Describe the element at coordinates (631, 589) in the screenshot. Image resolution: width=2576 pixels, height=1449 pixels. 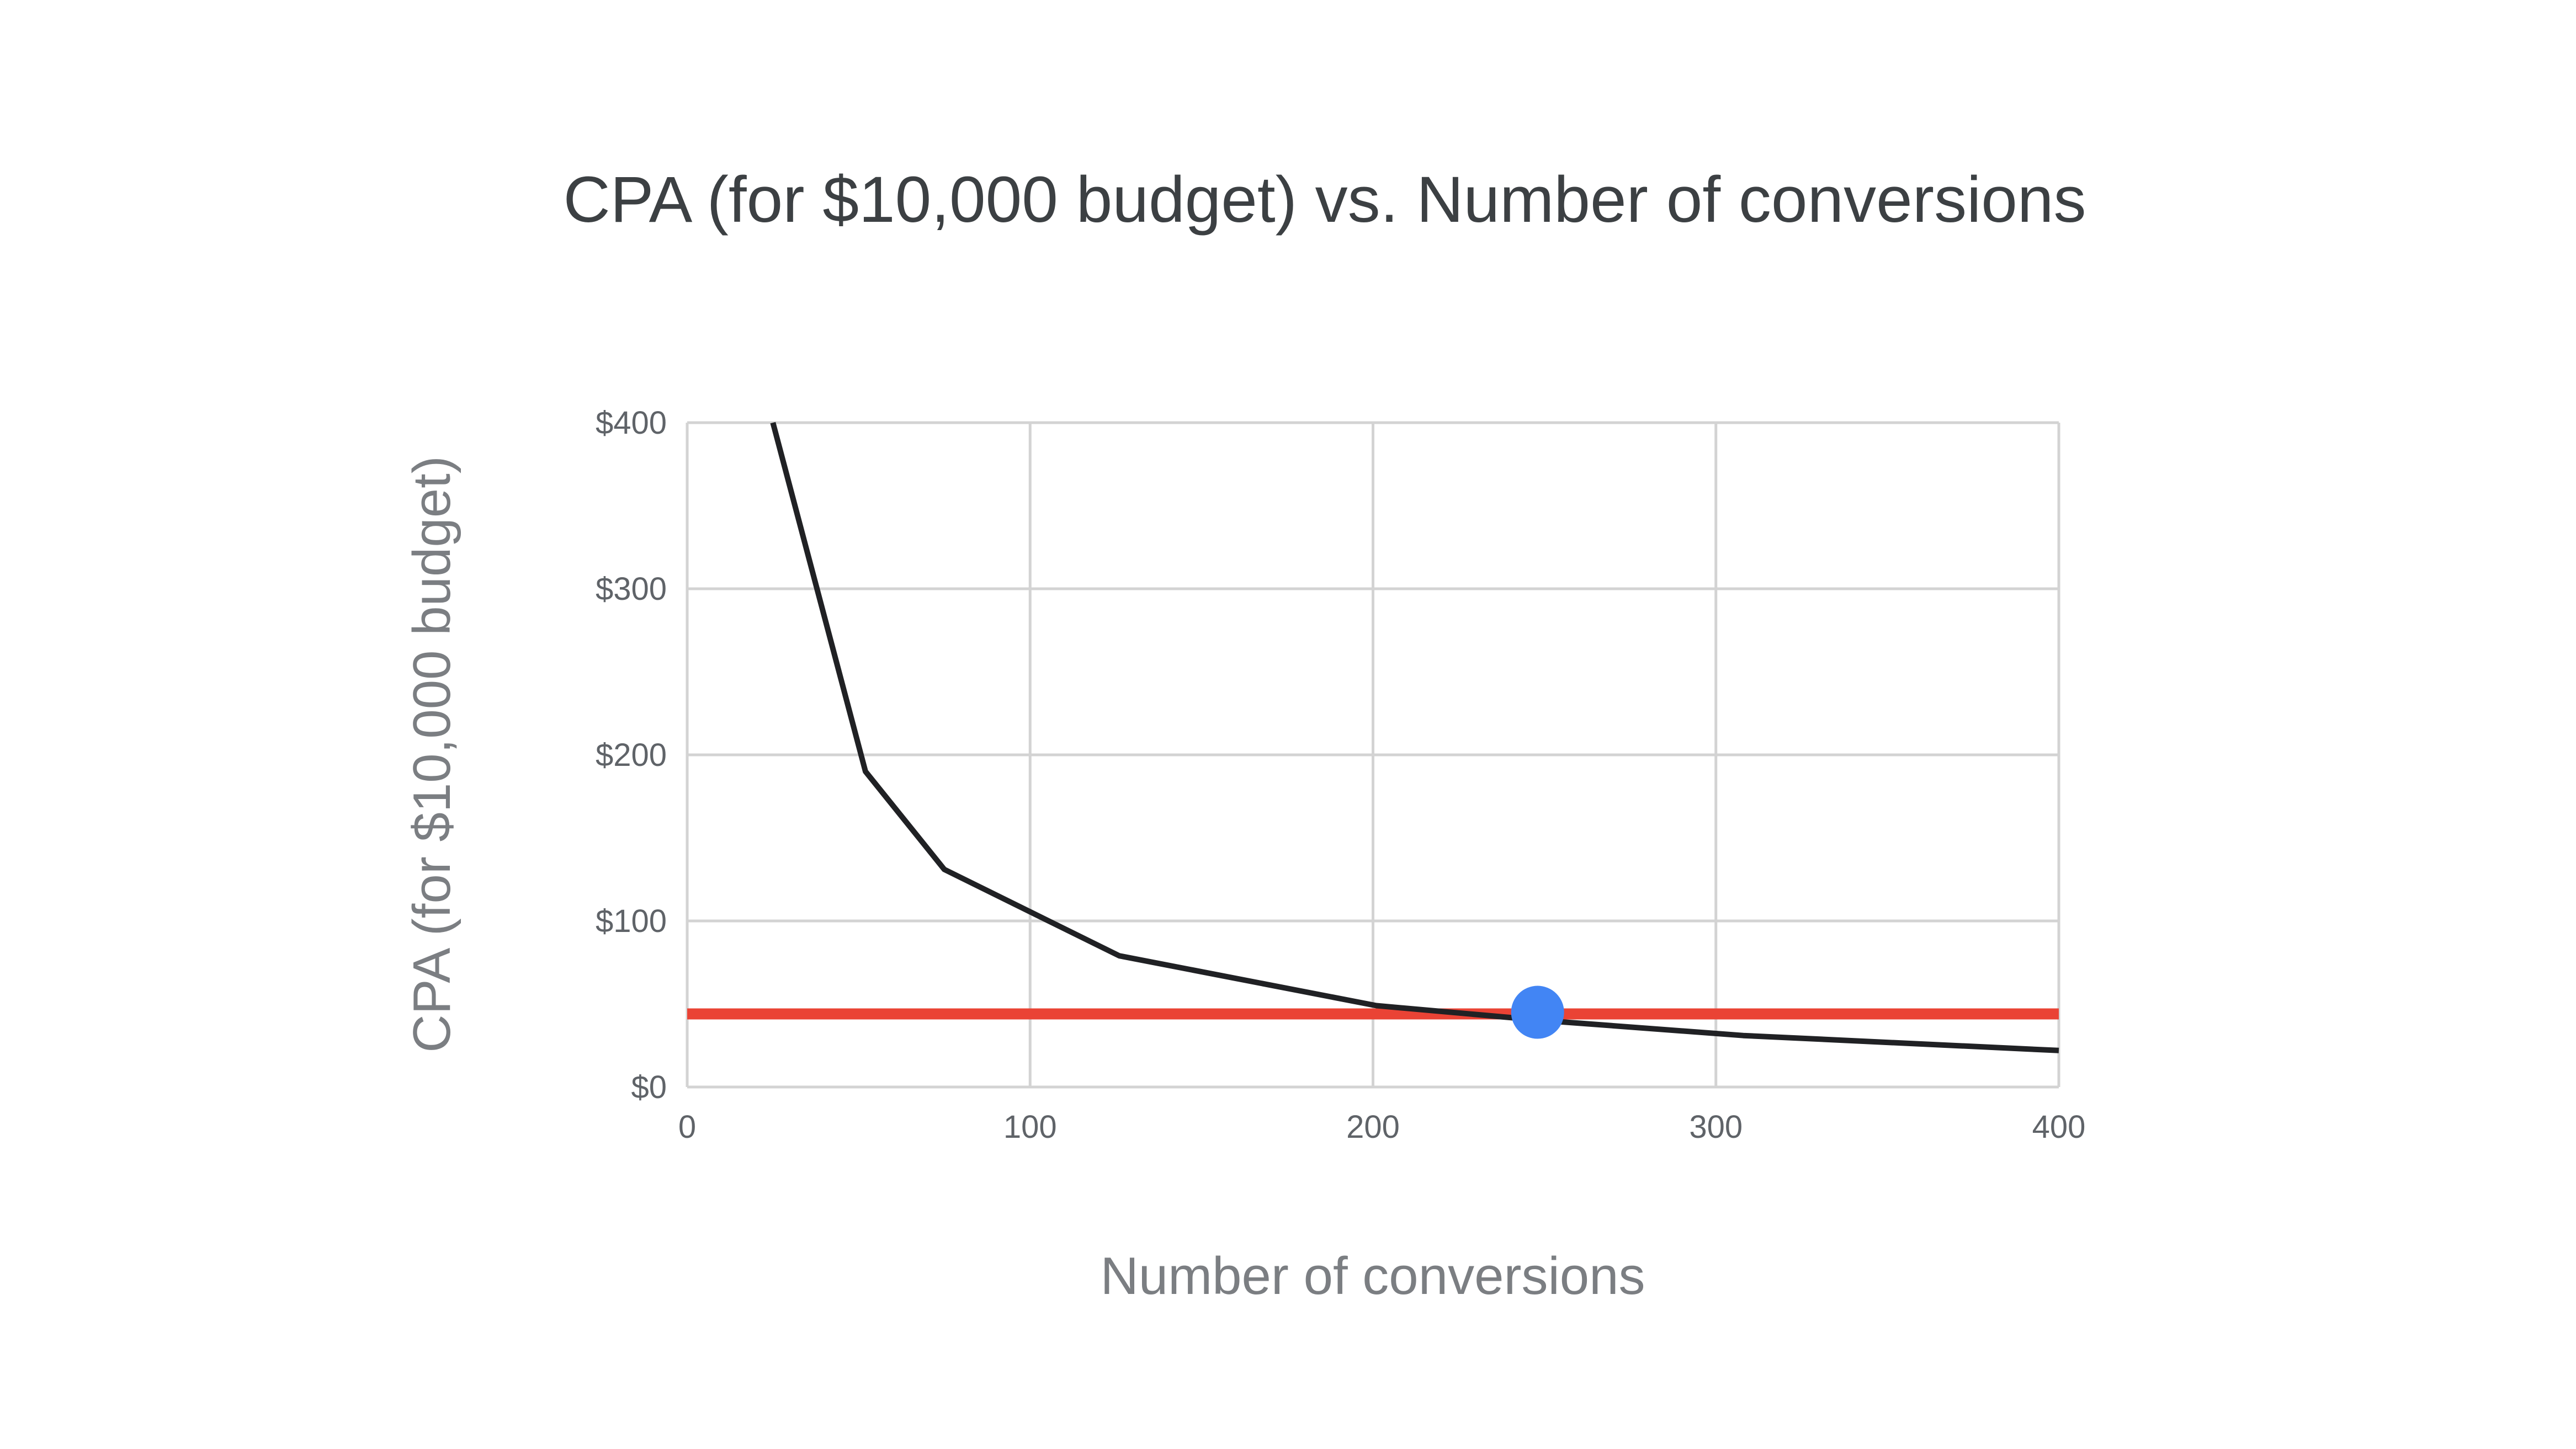
I see `y-tick-label: $300` at that location.